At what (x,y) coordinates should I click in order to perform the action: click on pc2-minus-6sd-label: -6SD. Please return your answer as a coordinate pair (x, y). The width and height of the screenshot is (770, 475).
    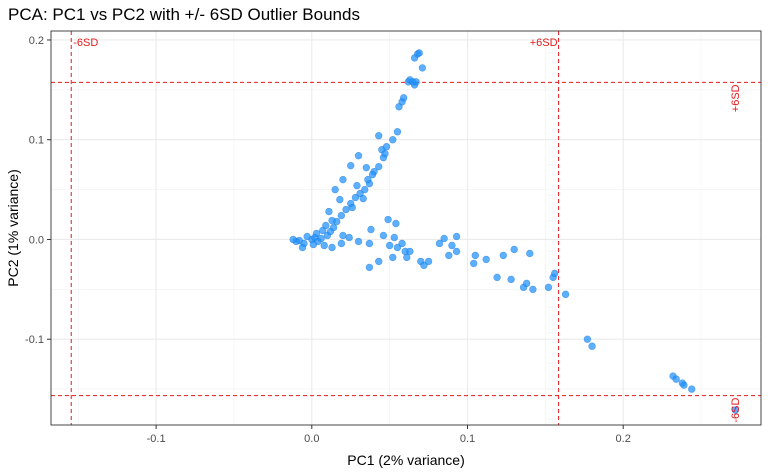
    Looking at the image, I should click on (736, 410).